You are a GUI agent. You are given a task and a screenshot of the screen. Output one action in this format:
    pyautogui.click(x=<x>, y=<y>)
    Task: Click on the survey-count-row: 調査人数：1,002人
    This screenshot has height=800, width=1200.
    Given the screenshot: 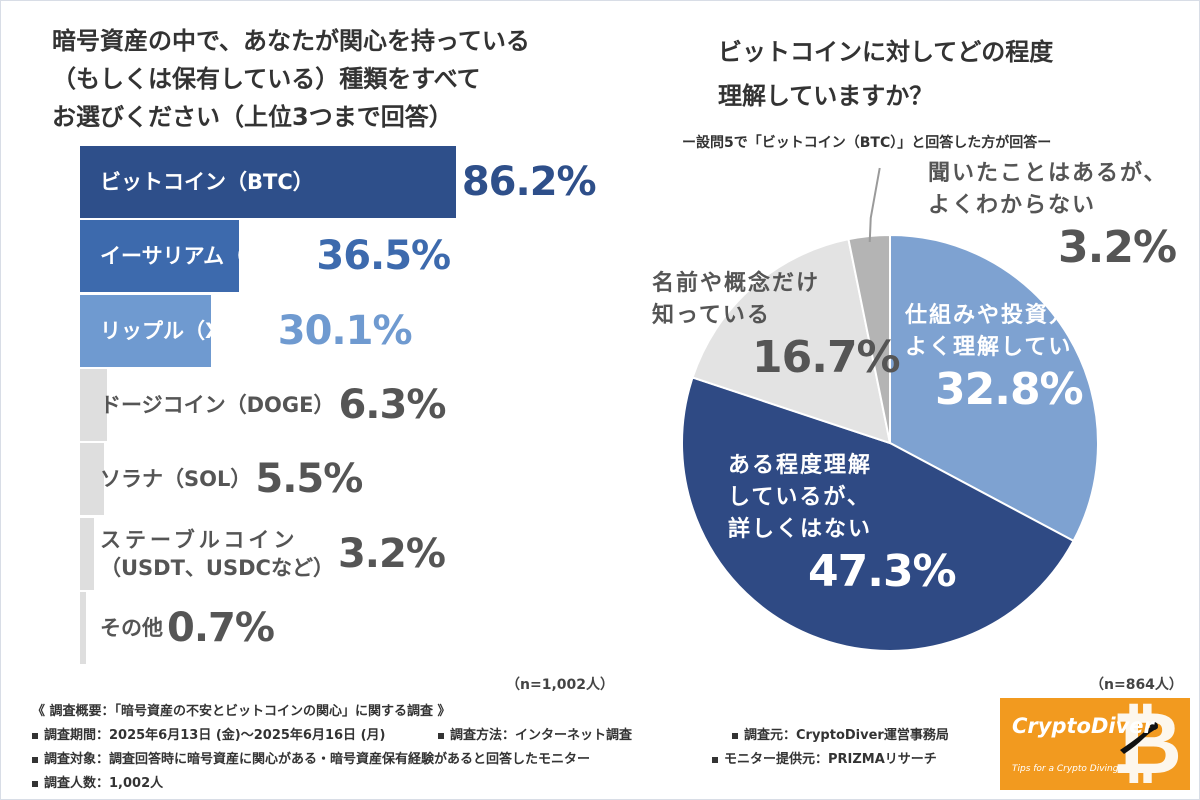 What is the action you would take?
    pyautogui.click(x=97, y=781)
    